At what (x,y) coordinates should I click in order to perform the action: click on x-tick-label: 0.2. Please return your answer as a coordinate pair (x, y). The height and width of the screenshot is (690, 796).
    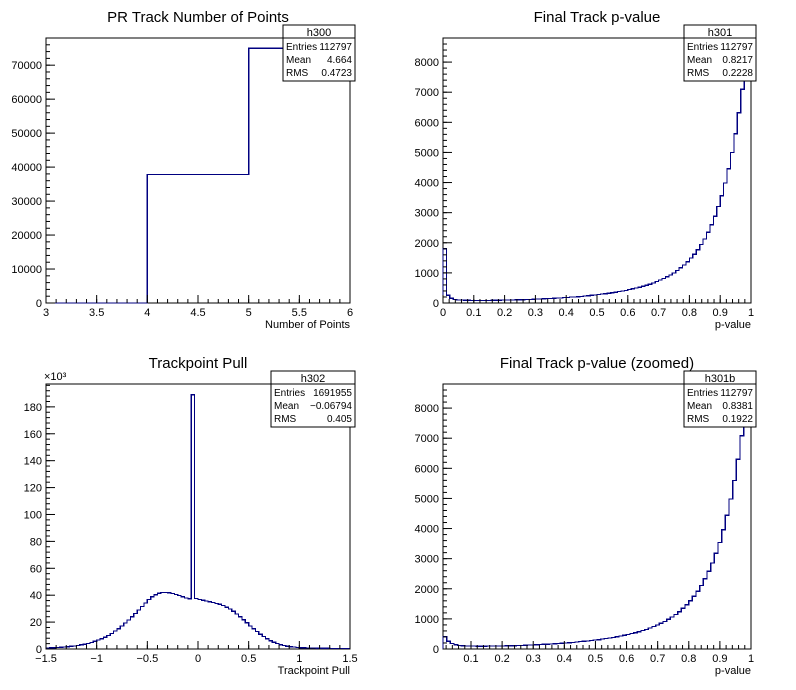
    Looking at the image, I should click on (501, 659).